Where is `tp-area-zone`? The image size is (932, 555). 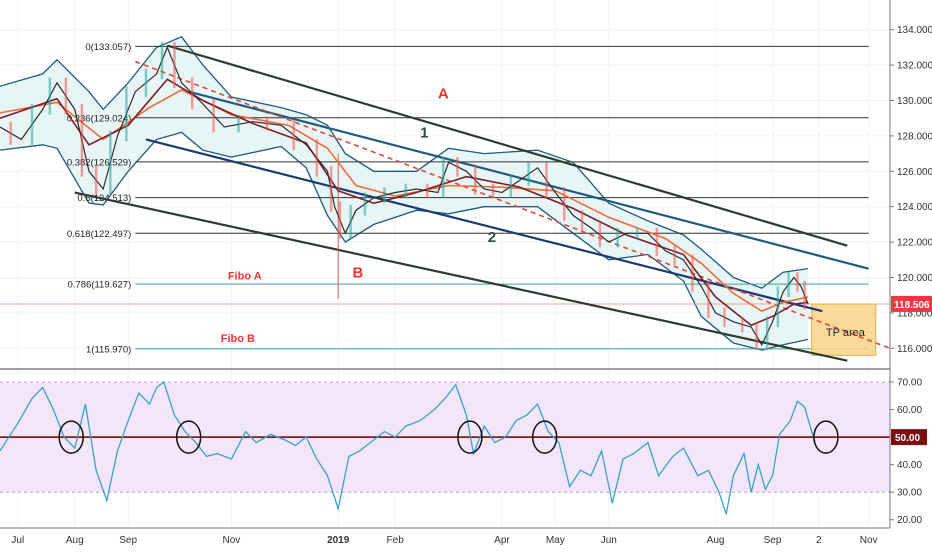
tp-area-zone is located at coordinates (844, 329).